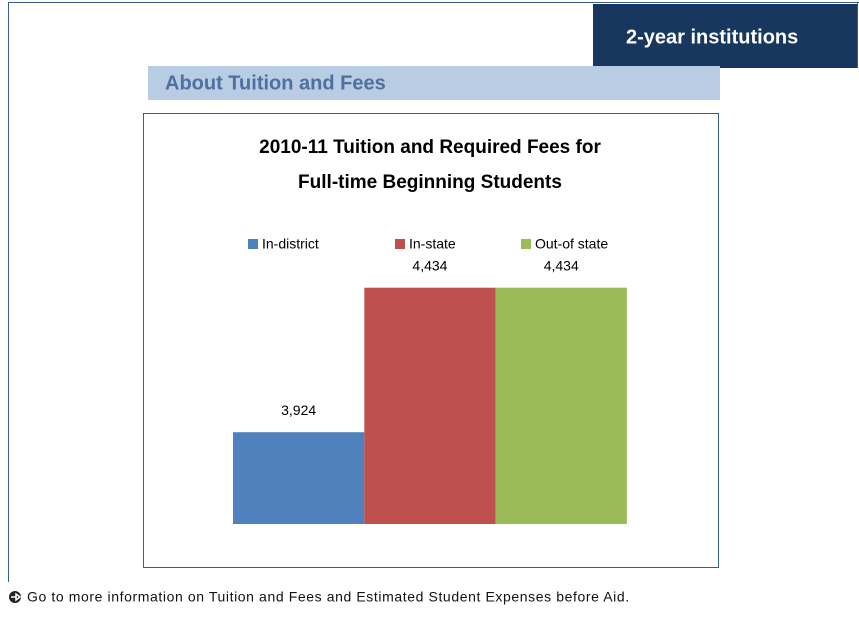 This screenshot has width=859, height=625. Describe the element at coordinates (434, 83) in the screenshot. I see `section-bar` at that location.